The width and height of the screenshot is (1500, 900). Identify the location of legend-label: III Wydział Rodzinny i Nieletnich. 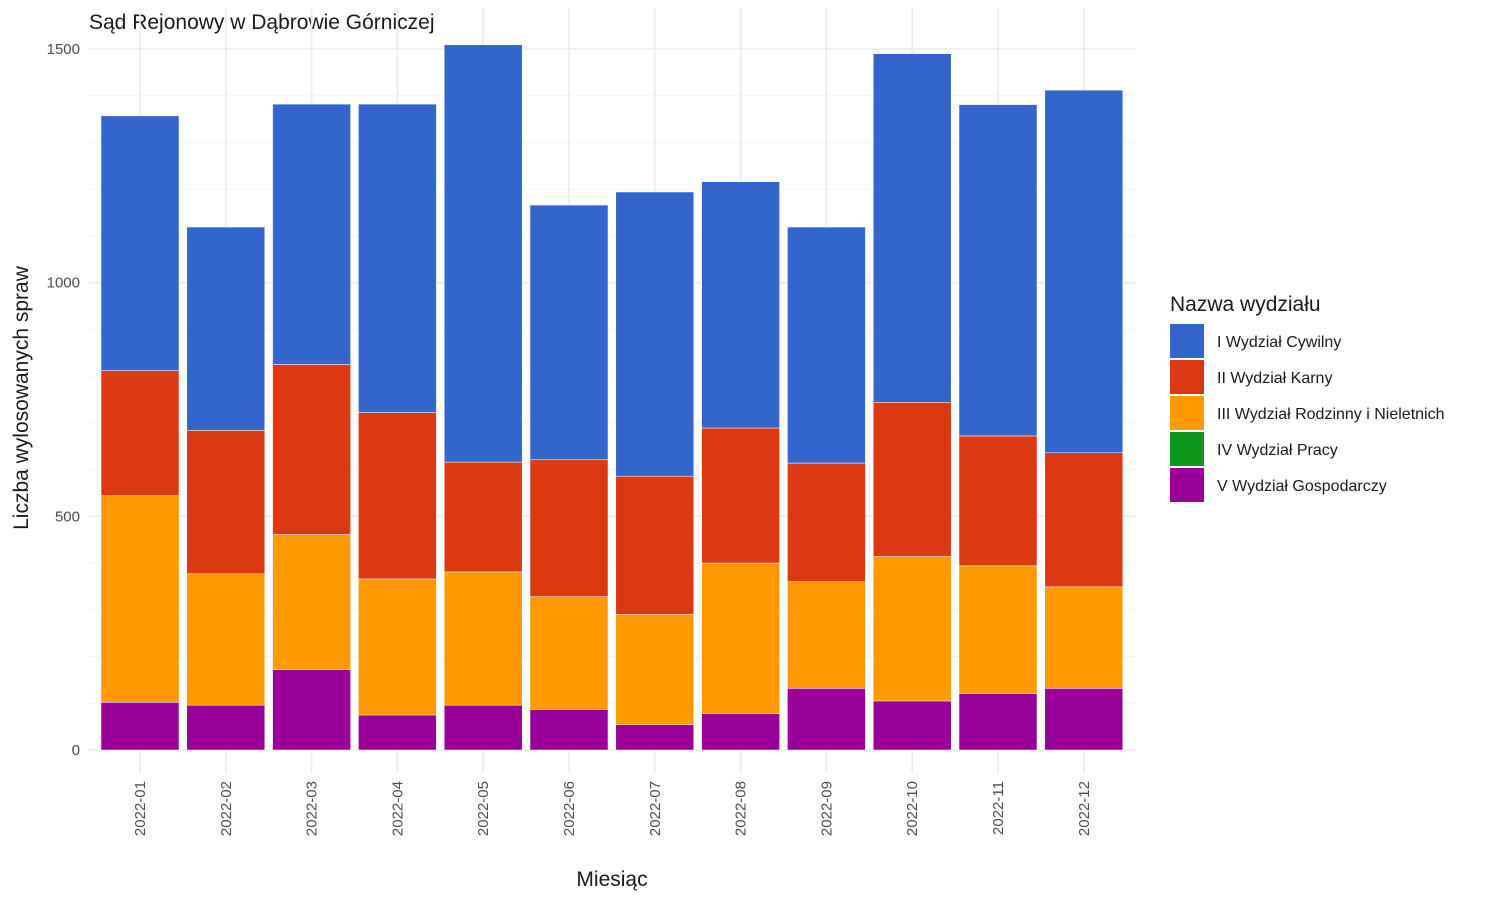
(1331, 414).